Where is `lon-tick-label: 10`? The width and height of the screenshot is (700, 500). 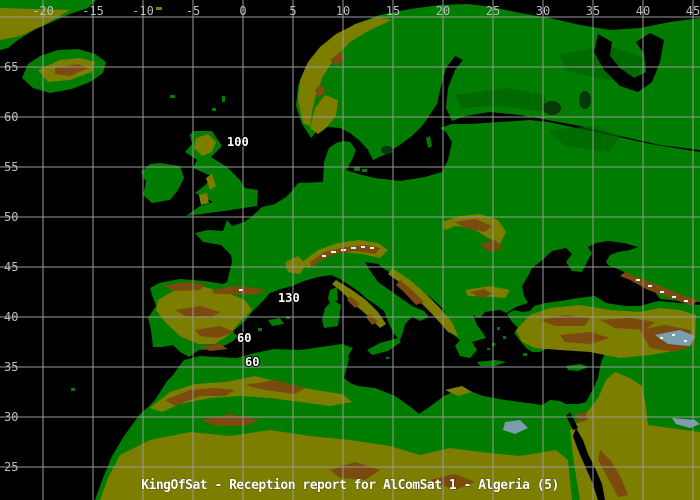
lon-tick-label: 10 is located at coordinates (343, 11).